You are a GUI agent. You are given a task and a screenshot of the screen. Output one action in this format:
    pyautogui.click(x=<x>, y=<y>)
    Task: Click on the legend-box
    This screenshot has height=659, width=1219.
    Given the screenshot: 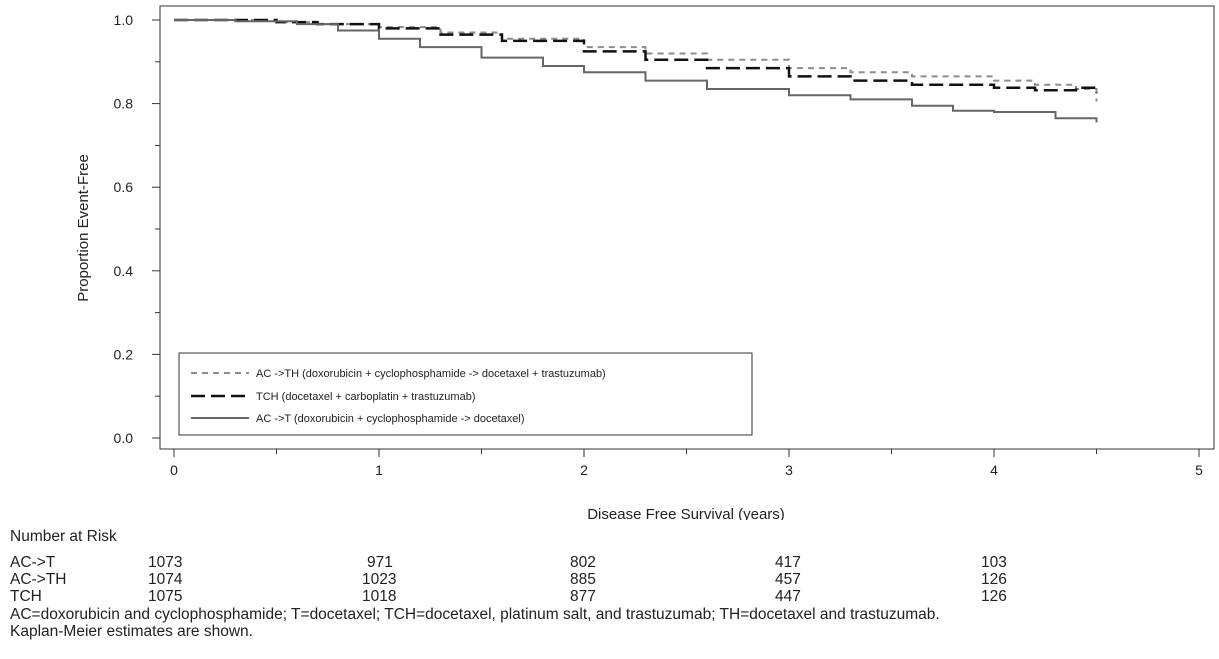 What is the action you would take?
    pyautogui.click(x=465, y=394)
    